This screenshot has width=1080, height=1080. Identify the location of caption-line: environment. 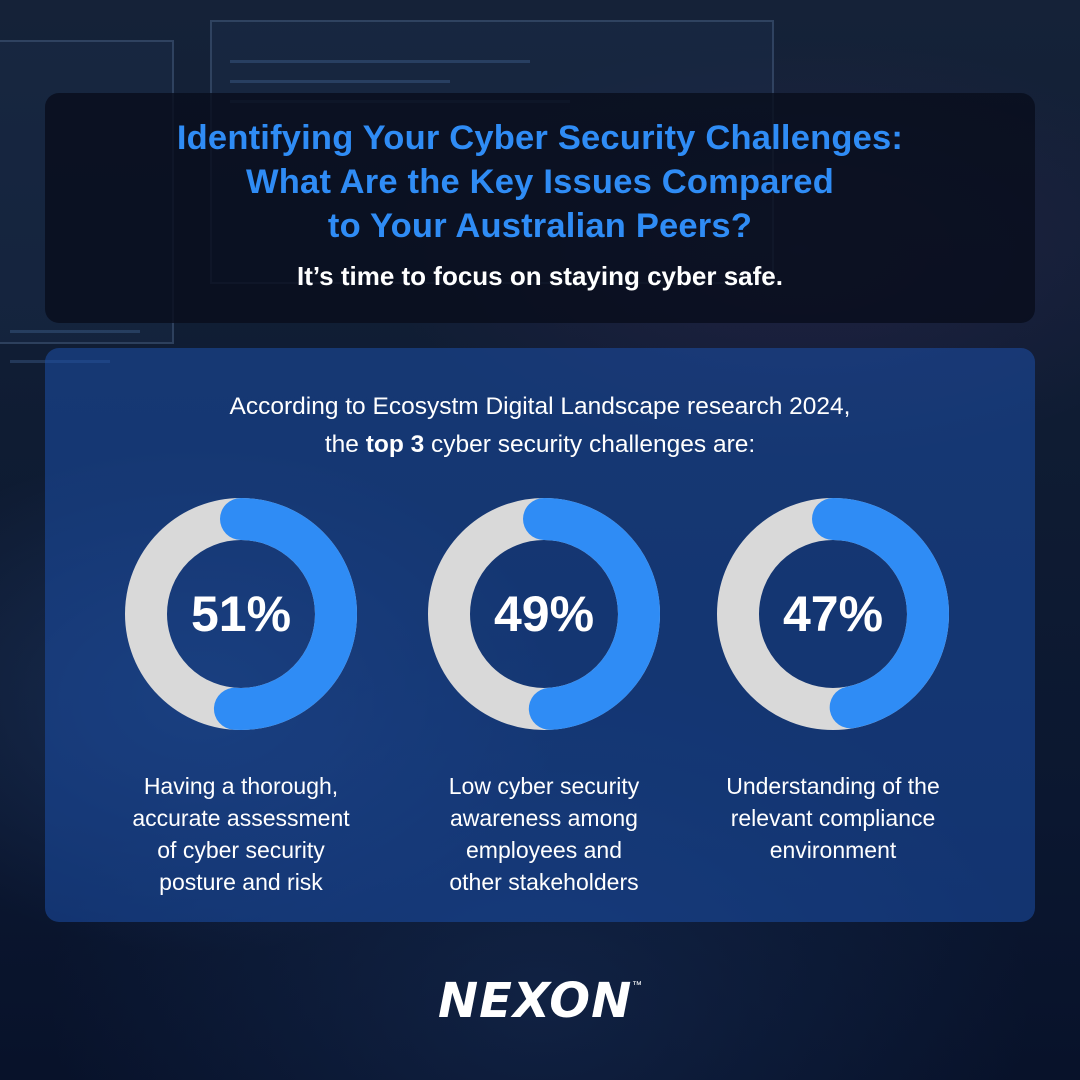
(833, 850).